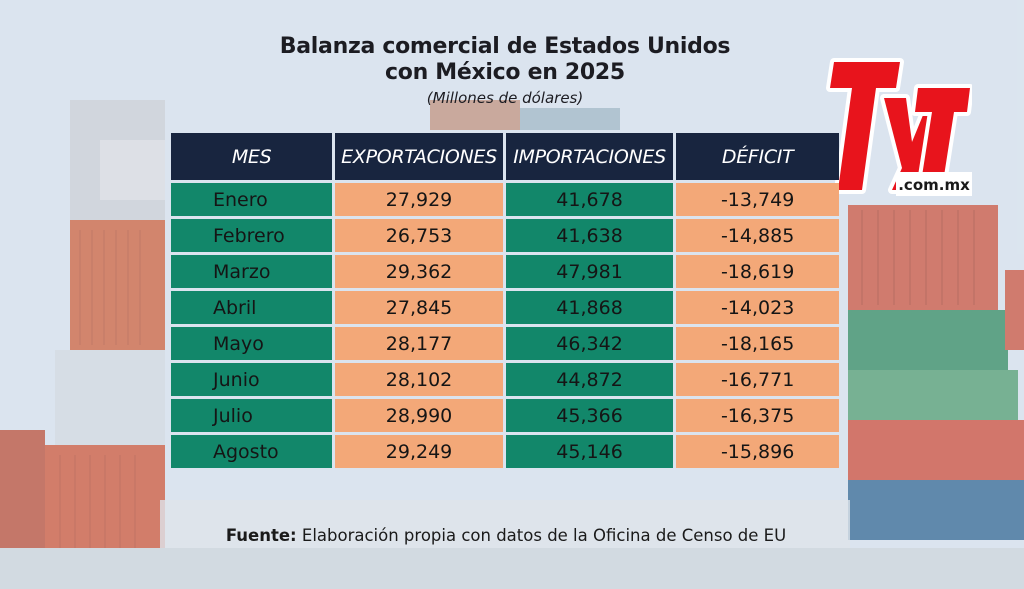  I want to click on table-row: Enero 27,929 41,678 -13,749, so click(505, 199).